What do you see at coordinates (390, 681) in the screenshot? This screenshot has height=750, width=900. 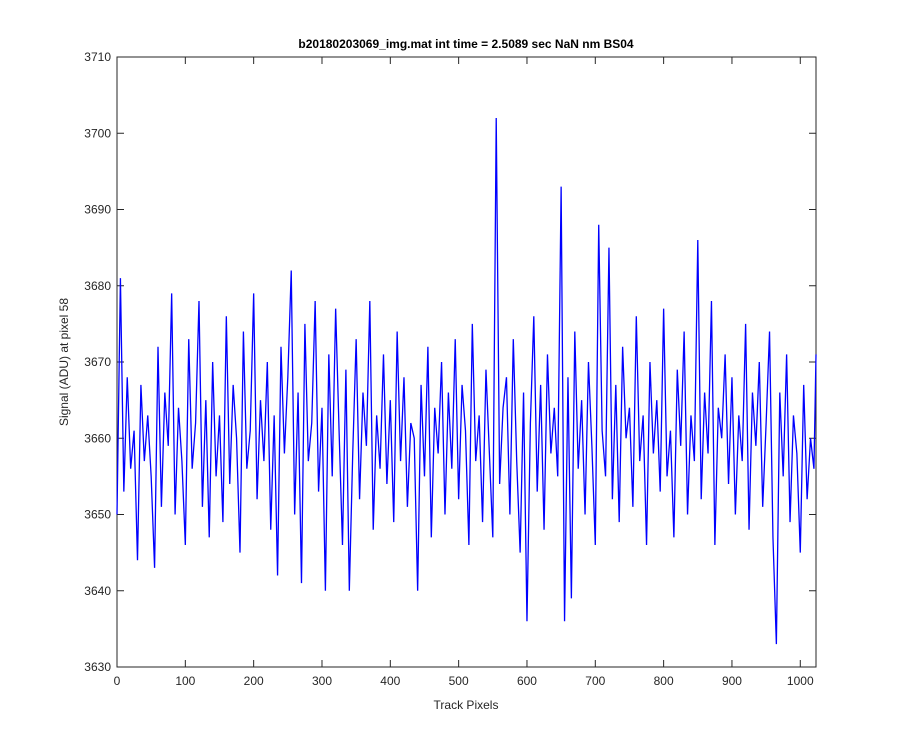 I see `x-tick-label: 400` at bounding box center [390, 681].